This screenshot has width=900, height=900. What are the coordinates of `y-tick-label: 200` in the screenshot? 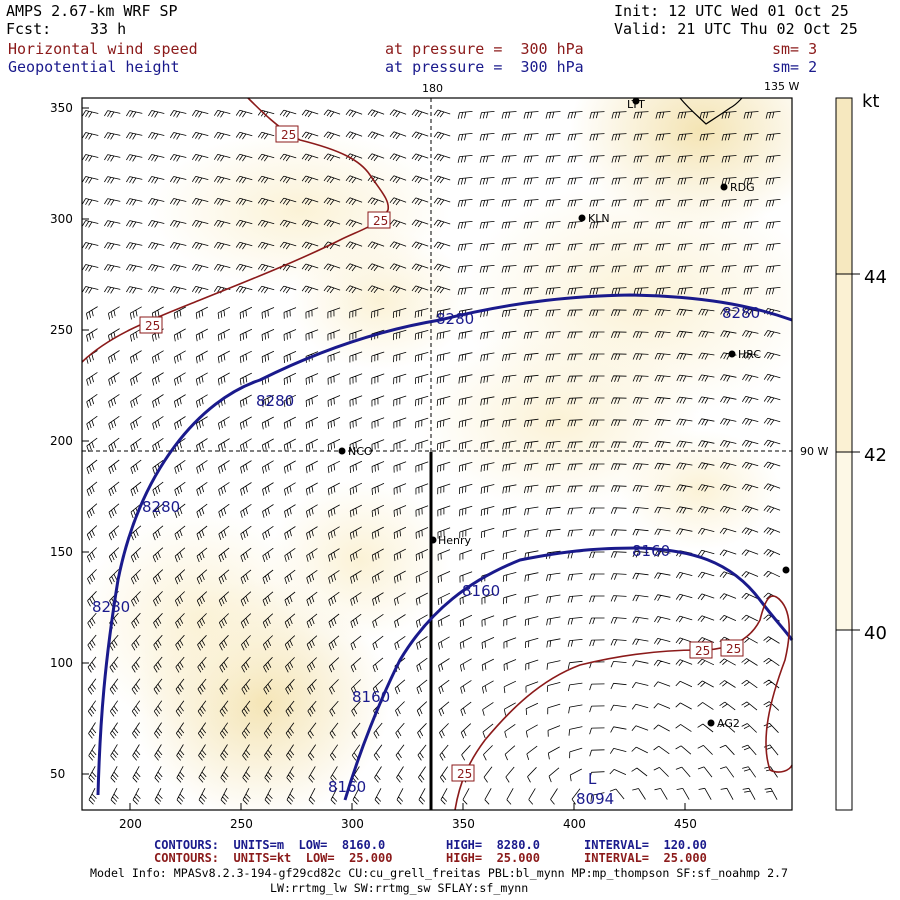 It's located at (61, 441).